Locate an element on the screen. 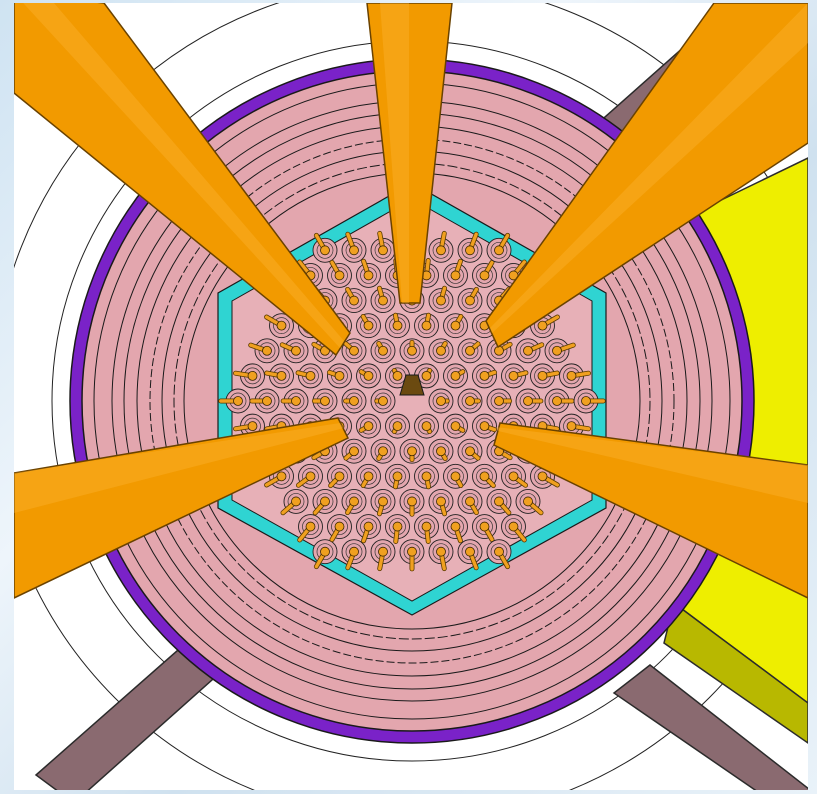 This screenshot has height=794, width=817. beam-tube-lower-left is located at coordinates (182, 508).